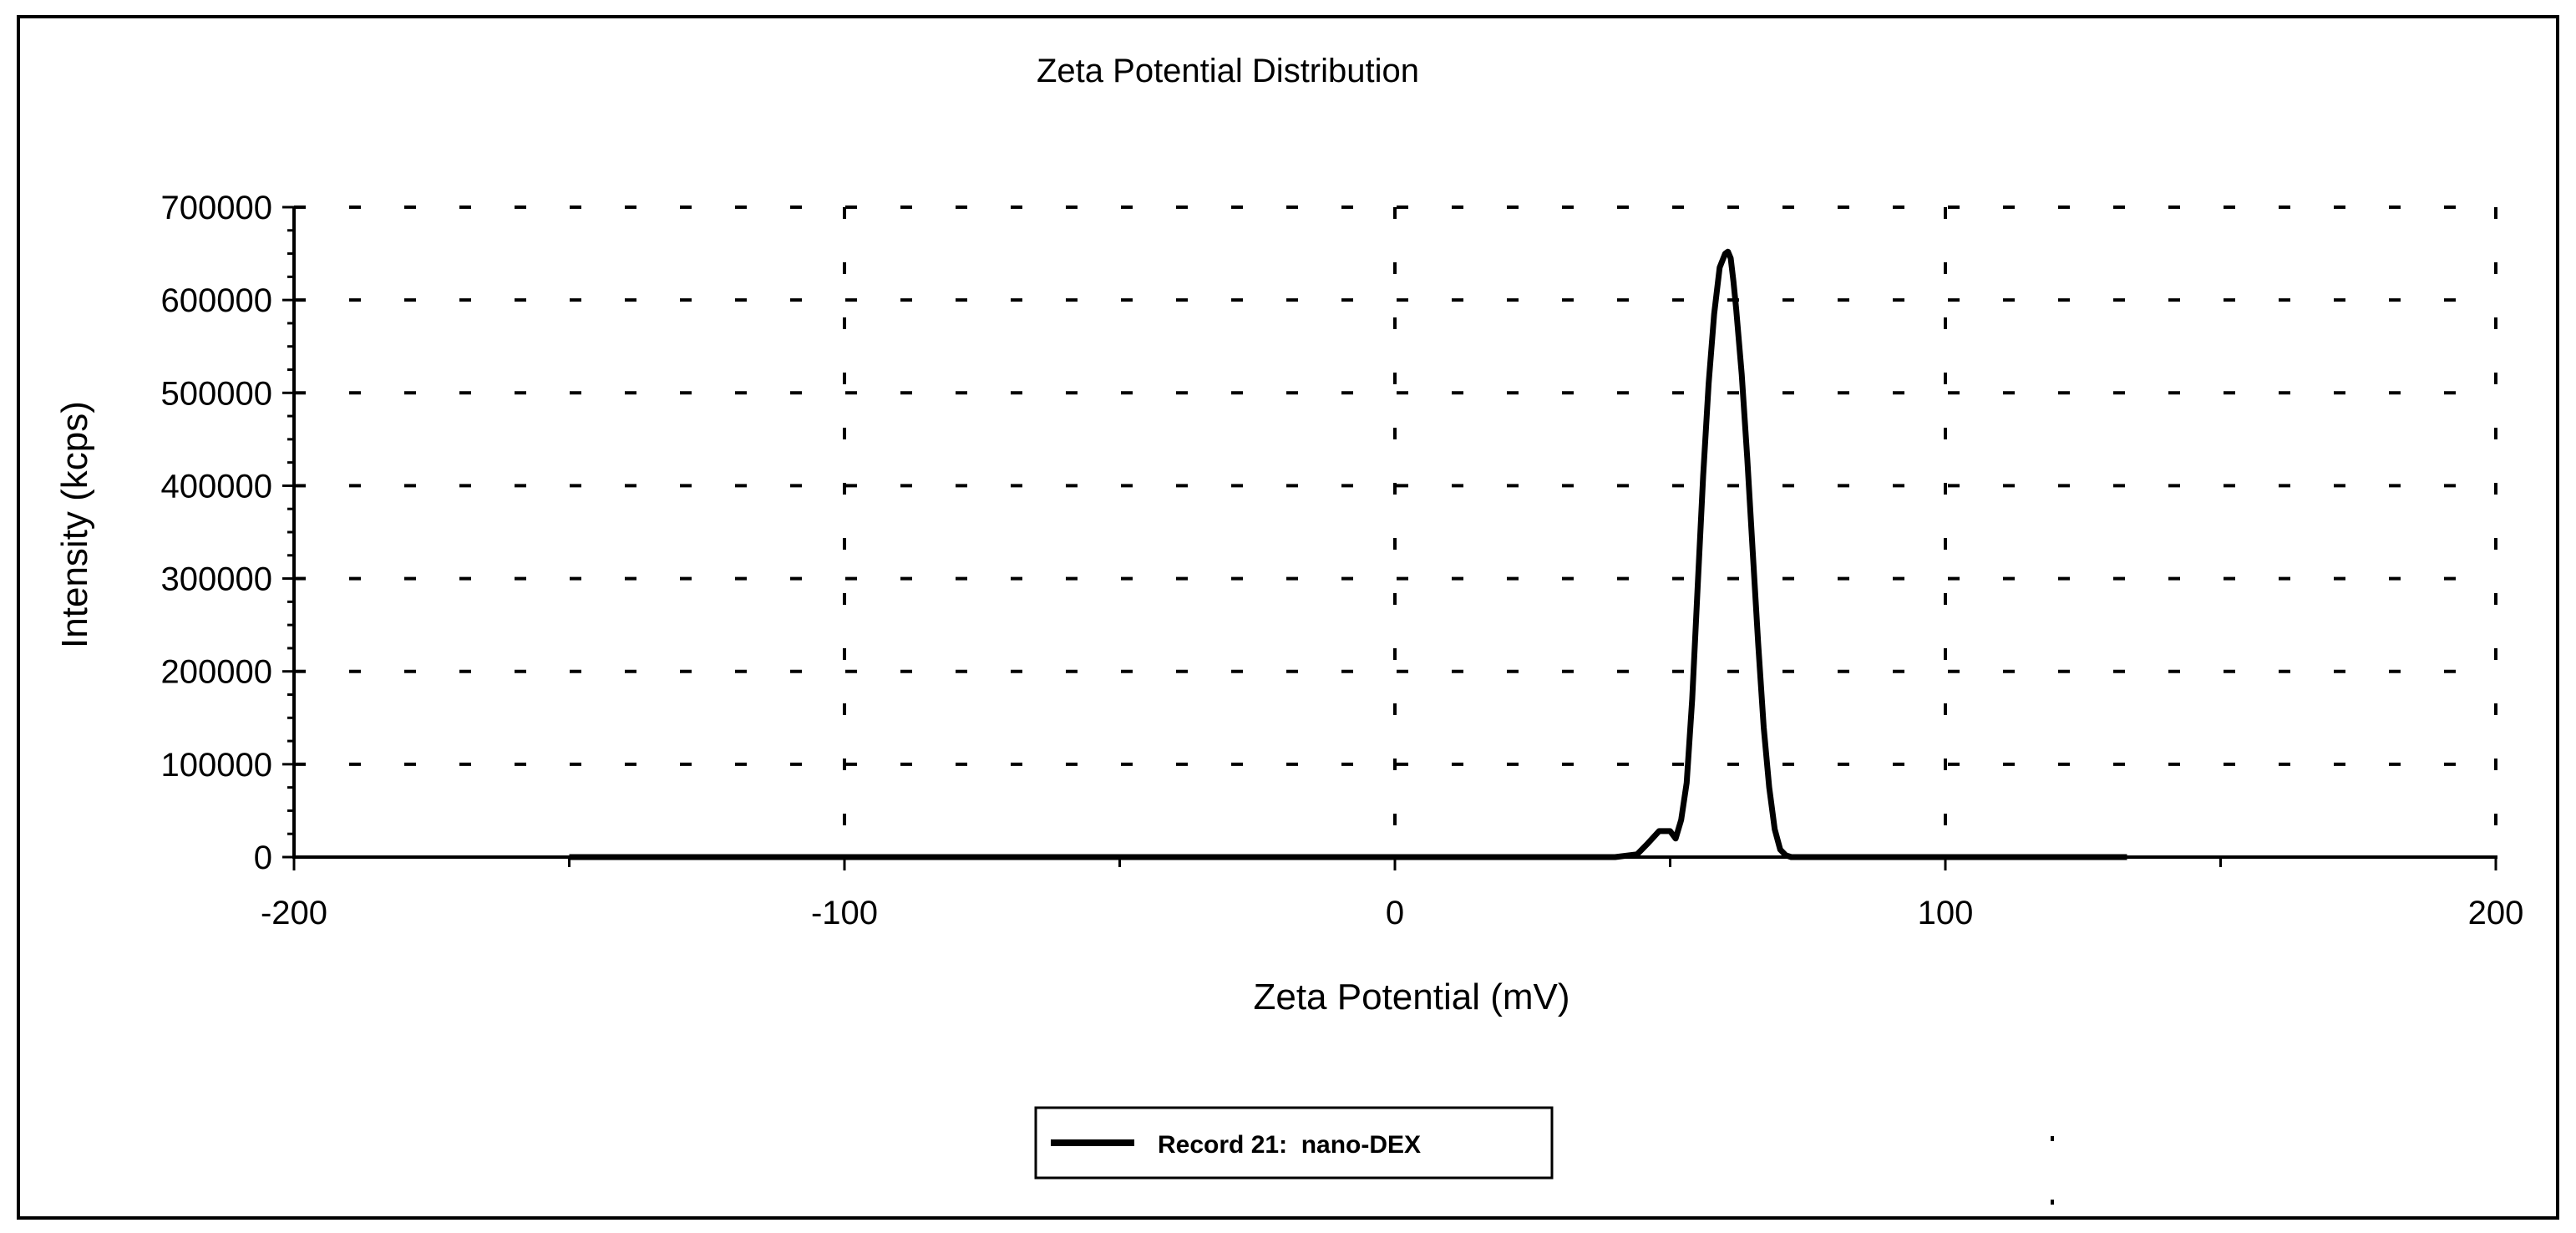 The width and height of the screenshot is (2576, 1233). What do you see at coordinates (1946, 913) in the screenshot?
I see `x-tick-label: 100` at bounding box center [1946, 913].